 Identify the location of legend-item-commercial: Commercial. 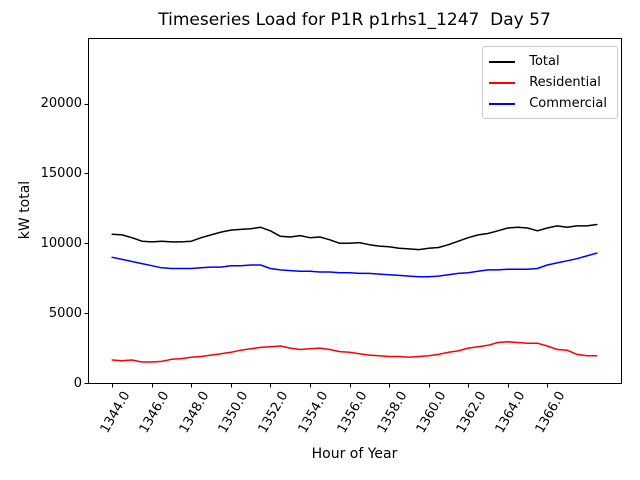
(548, 103).